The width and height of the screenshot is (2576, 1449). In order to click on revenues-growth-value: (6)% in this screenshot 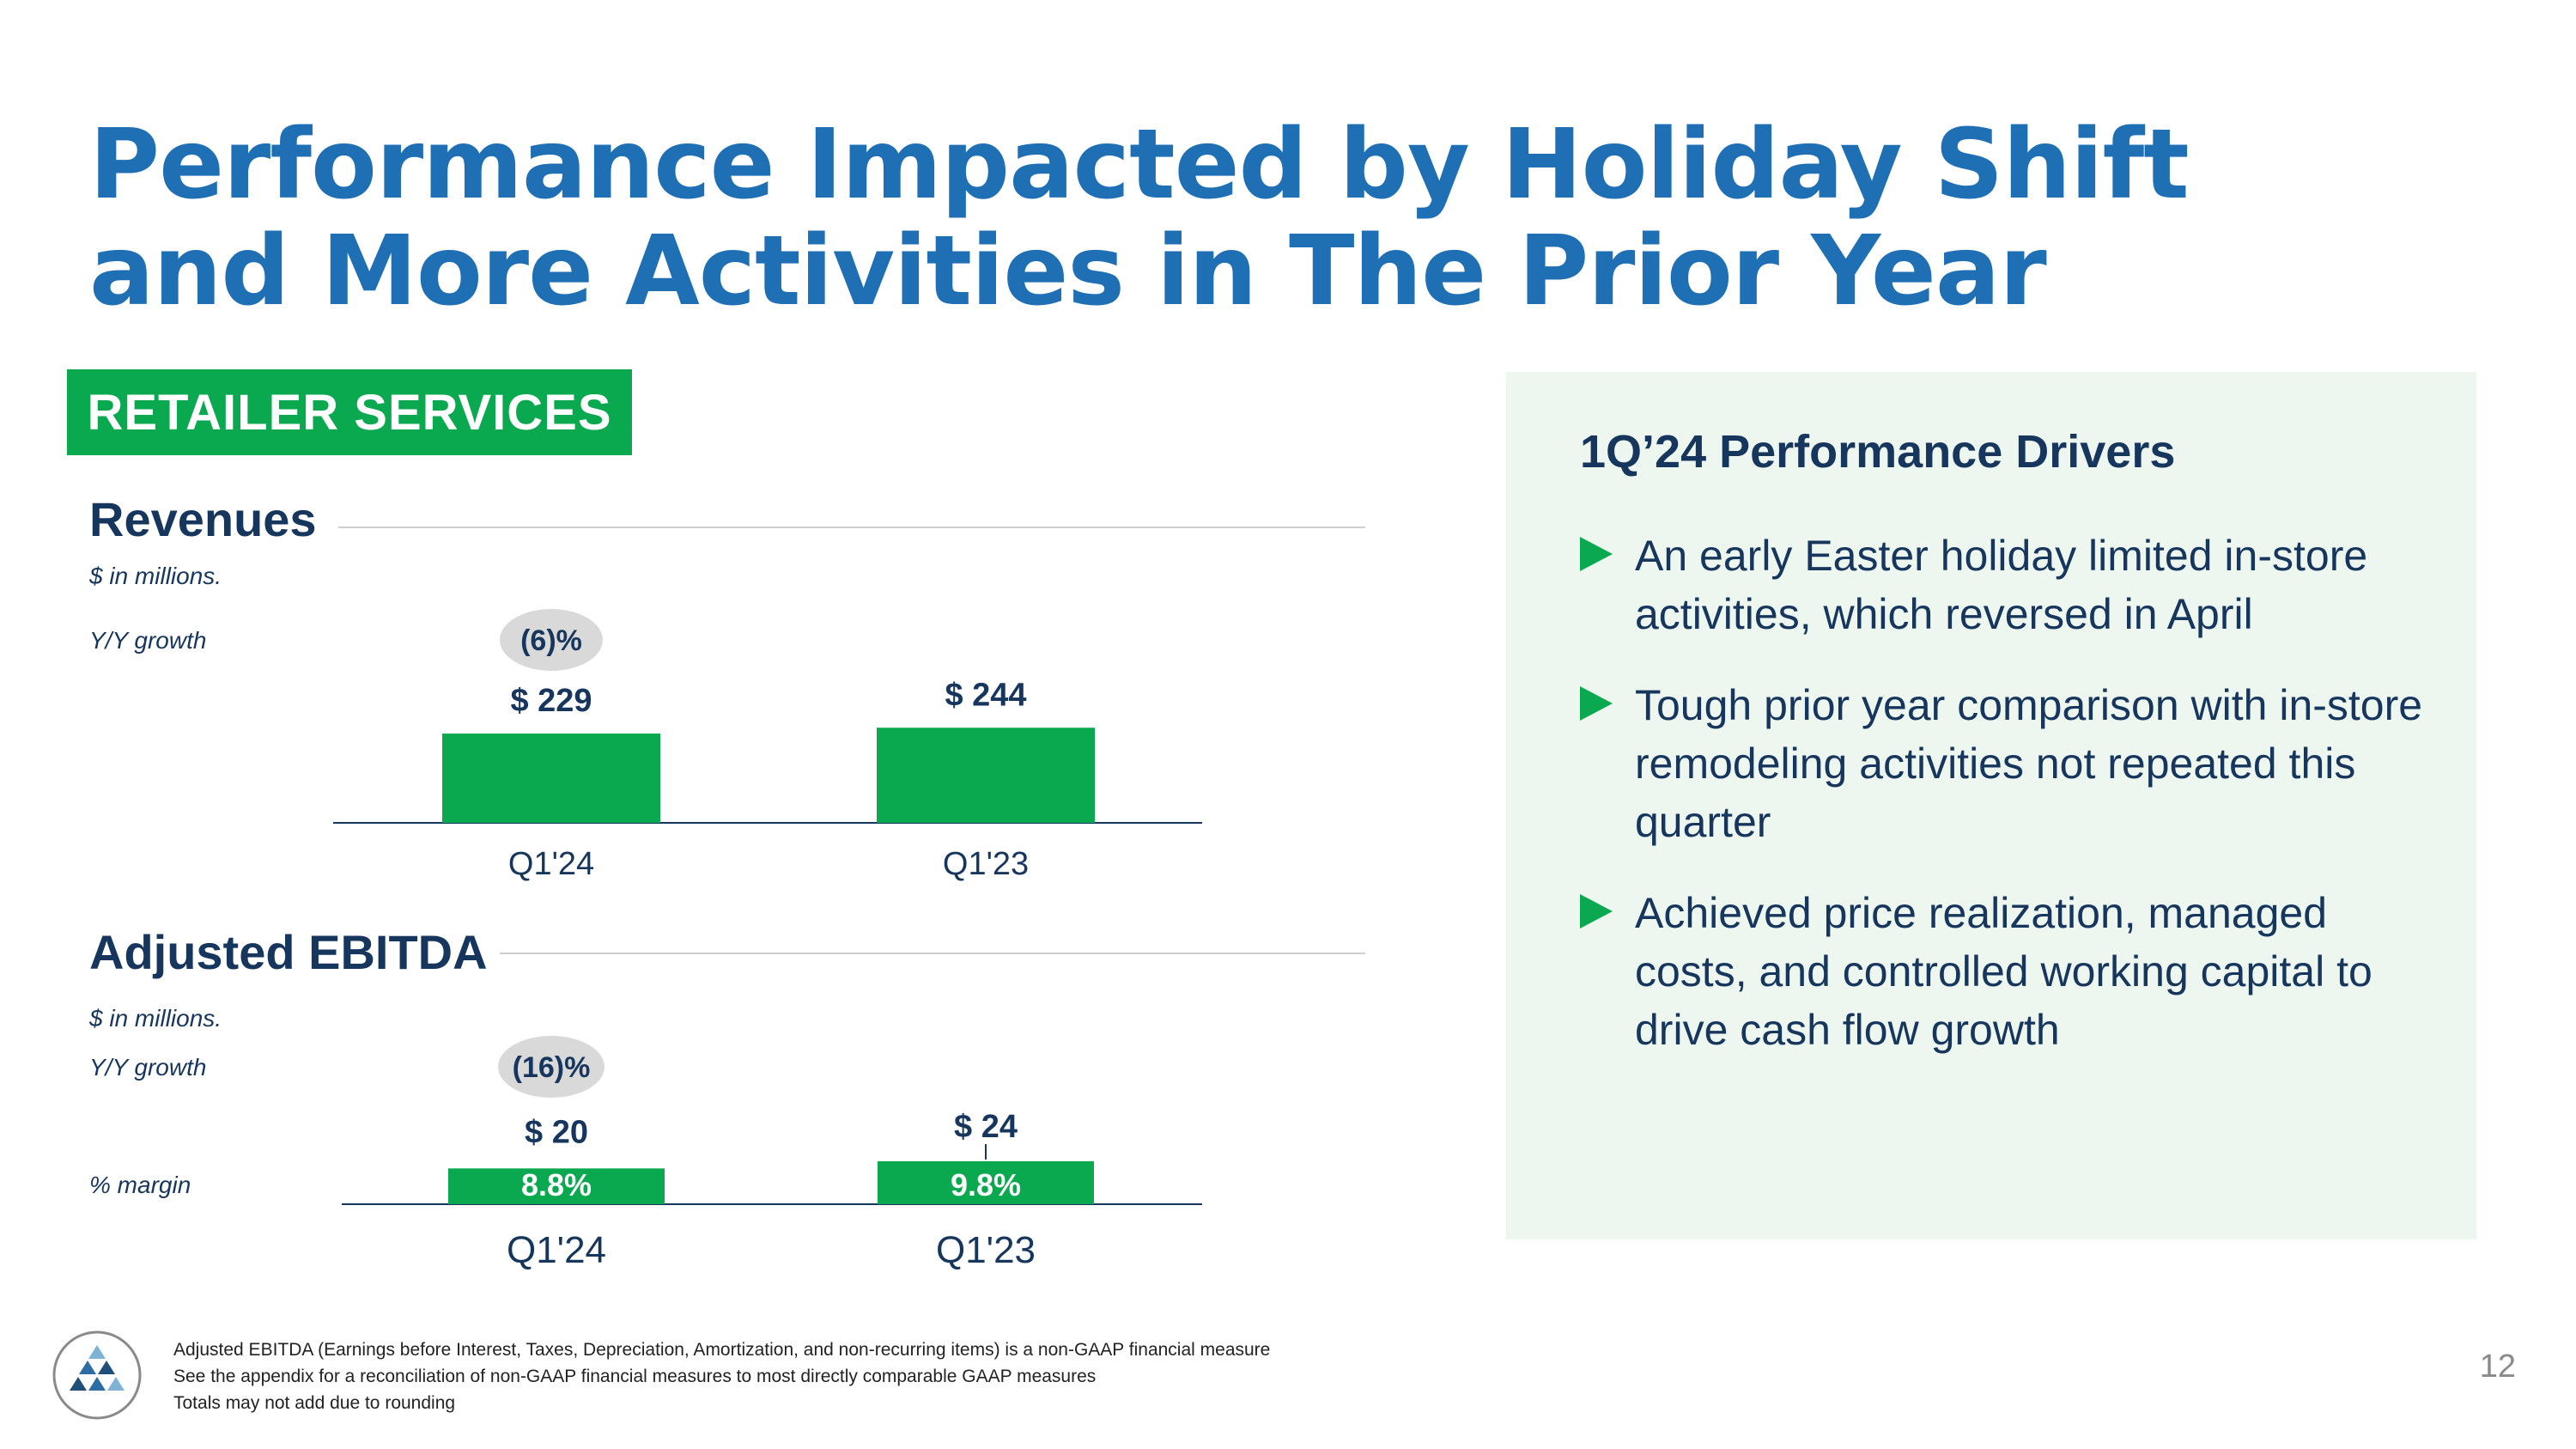, I will do `click(551, 640)`.